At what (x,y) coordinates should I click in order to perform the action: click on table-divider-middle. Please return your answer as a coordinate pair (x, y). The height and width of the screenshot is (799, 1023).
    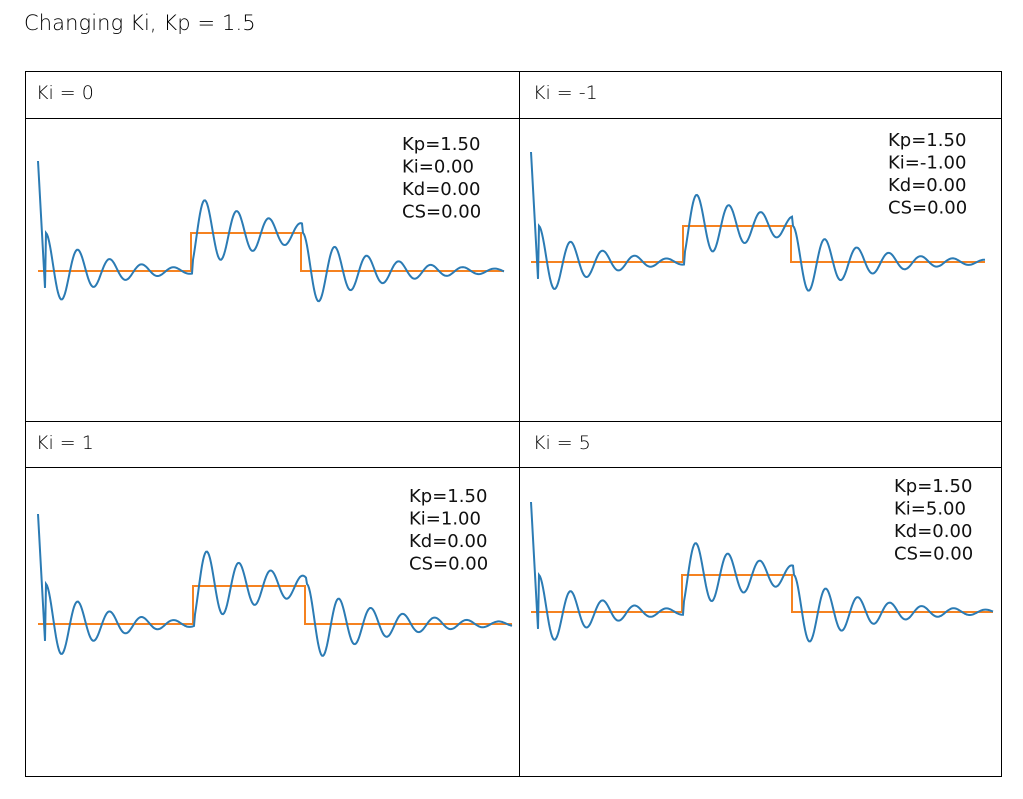
    Looking at the image, I should click on (513, 421).